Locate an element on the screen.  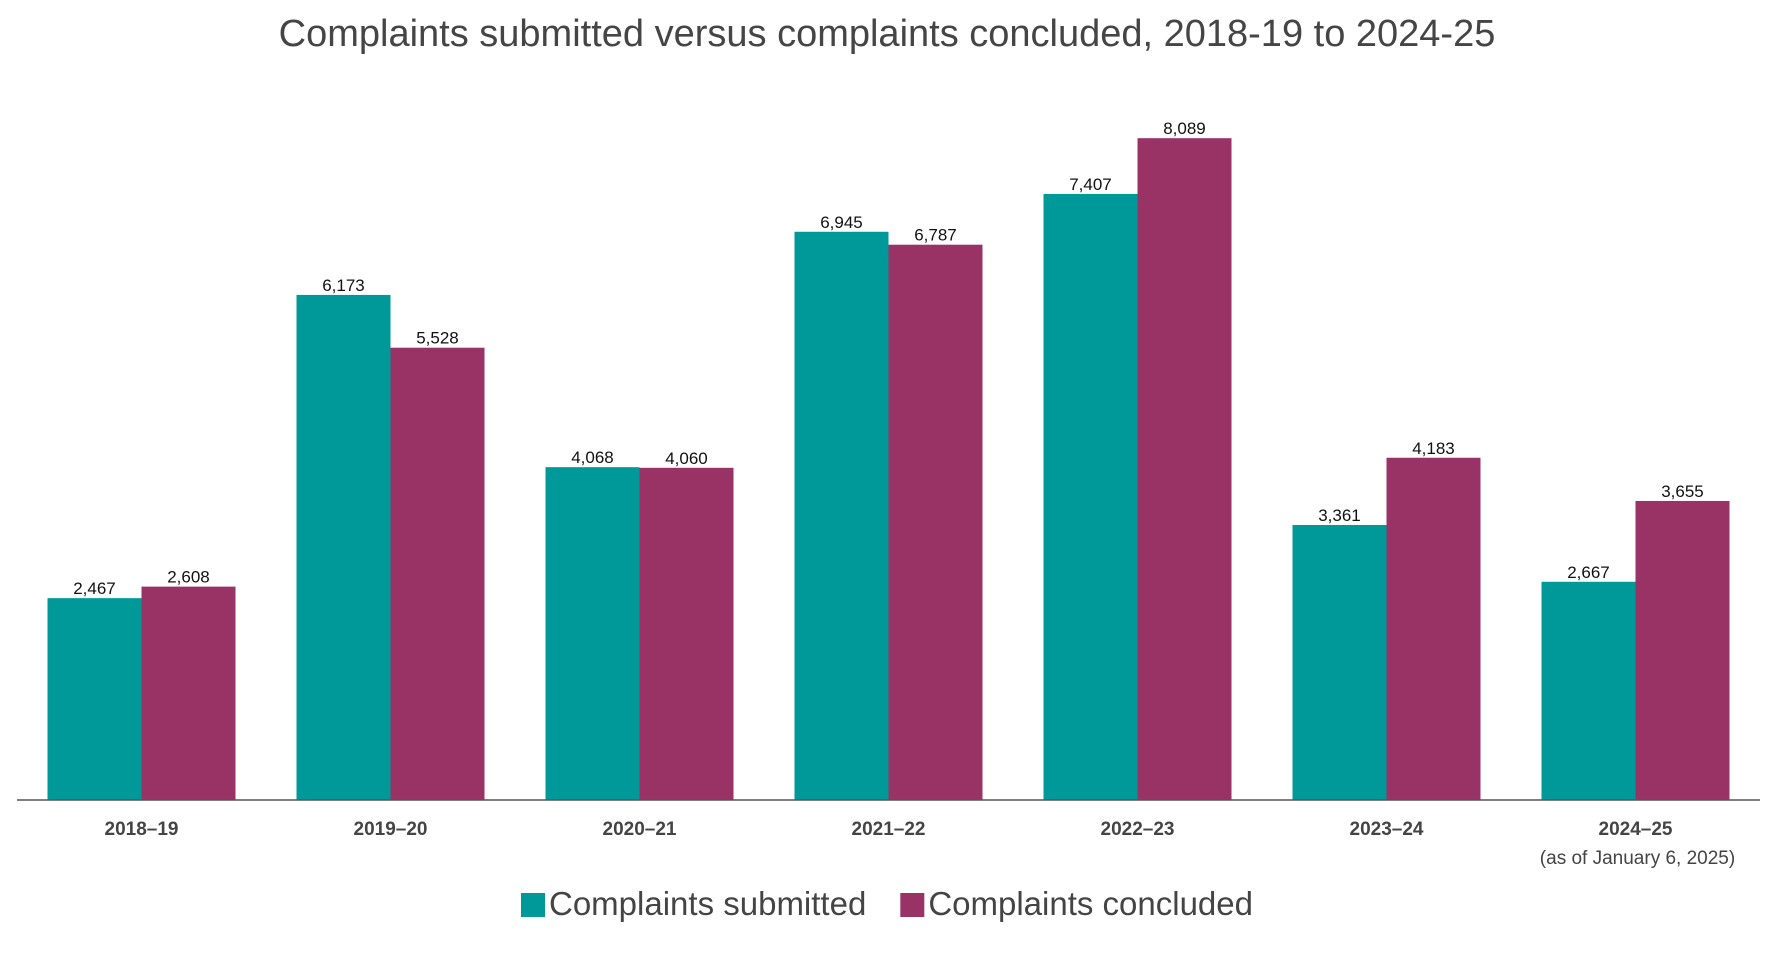
data-label-concluded-1: 5,528 is located at coordinates (437, 338).